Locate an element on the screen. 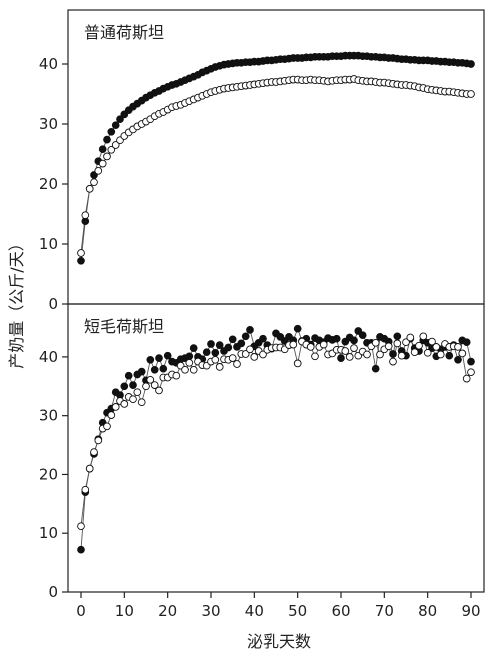 Image resolution: width=497 pixels, height=665 pixels. x-tick-label: 0 is located at coordinates (81, 611).